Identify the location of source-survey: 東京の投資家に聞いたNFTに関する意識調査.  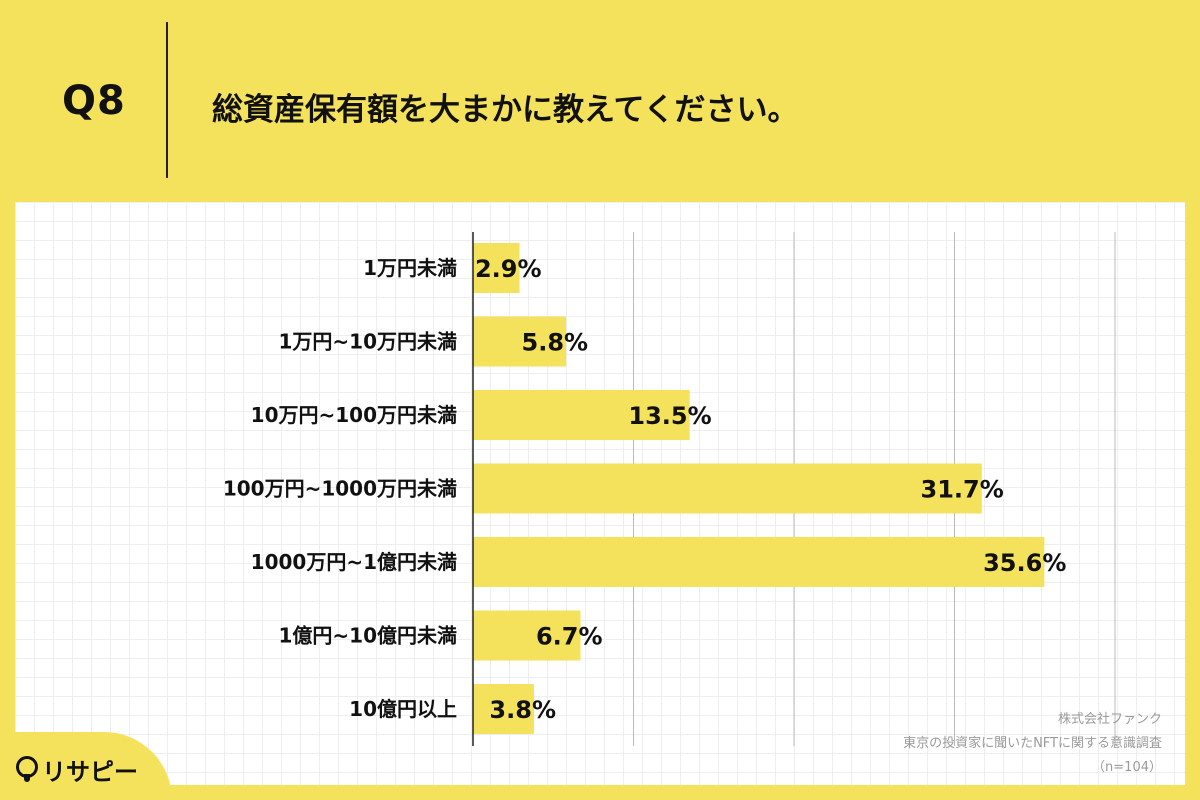
(1032, 743).